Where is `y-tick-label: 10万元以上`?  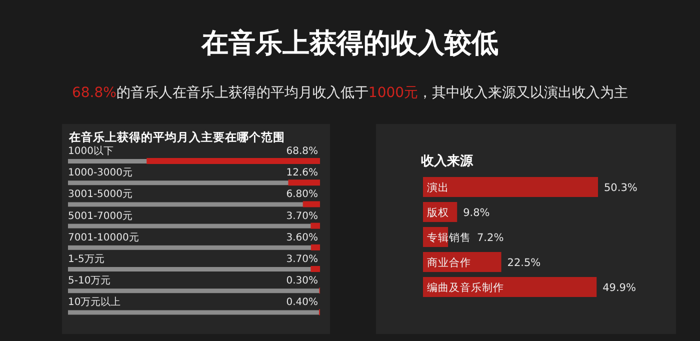 y-tick-label: 10万元以上 is located at coordinates (94, 302).